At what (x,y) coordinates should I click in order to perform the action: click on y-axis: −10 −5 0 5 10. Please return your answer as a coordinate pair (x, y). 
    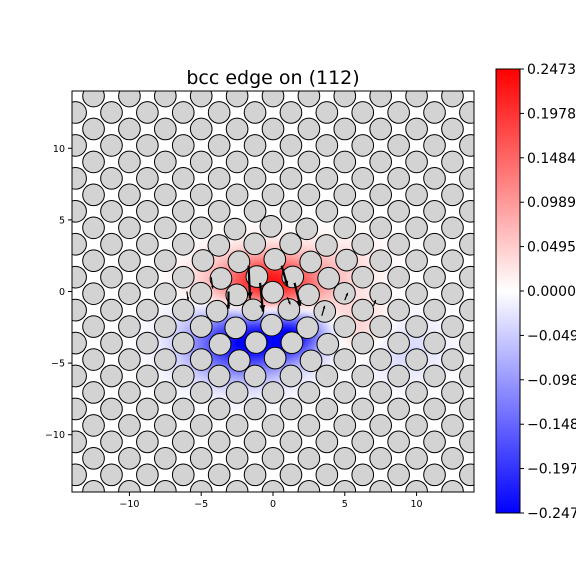
    Looking at the image, I should click on (58, 292).